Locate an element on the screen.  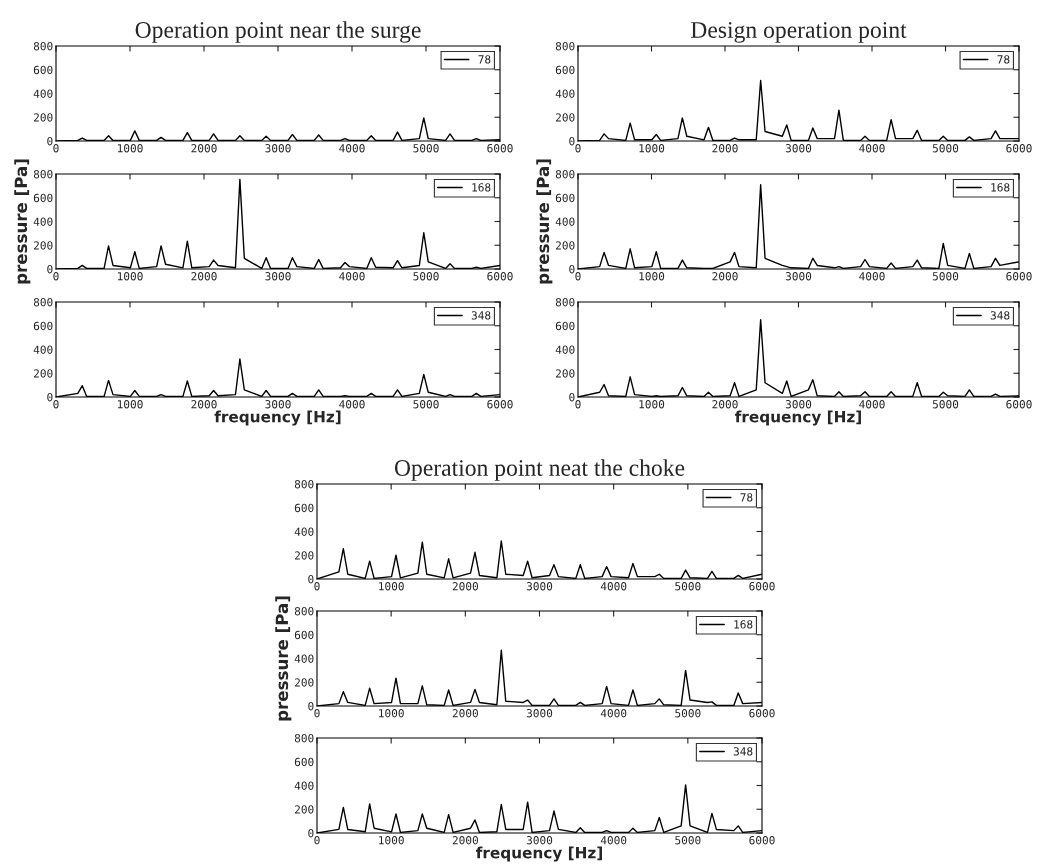
x-axis-title: frequency [Hz] is located at coordinates (798, 418).